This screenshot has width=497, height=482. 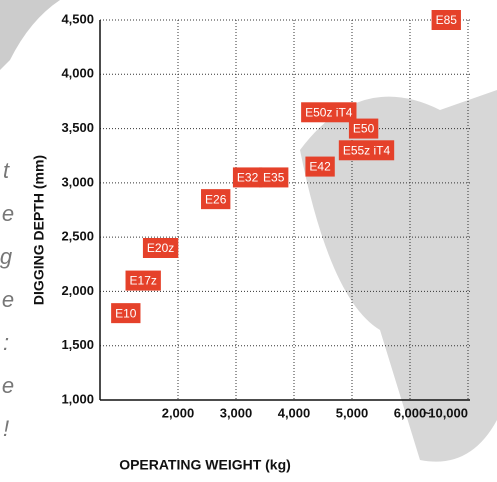 I want to click on y-axis-title: DIGGING DEPTH (mm), so click(x=39, y=230).